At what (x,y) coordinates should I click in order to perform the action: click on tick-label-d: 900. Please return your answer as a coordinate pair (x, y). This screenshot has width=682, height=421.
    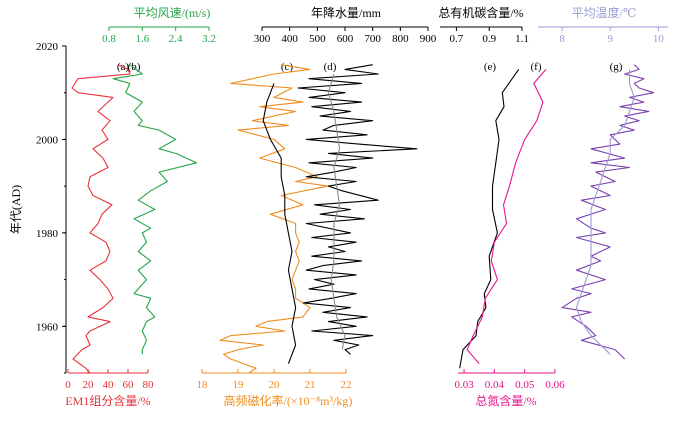
    Looking at the image, I should click on (428, 39).